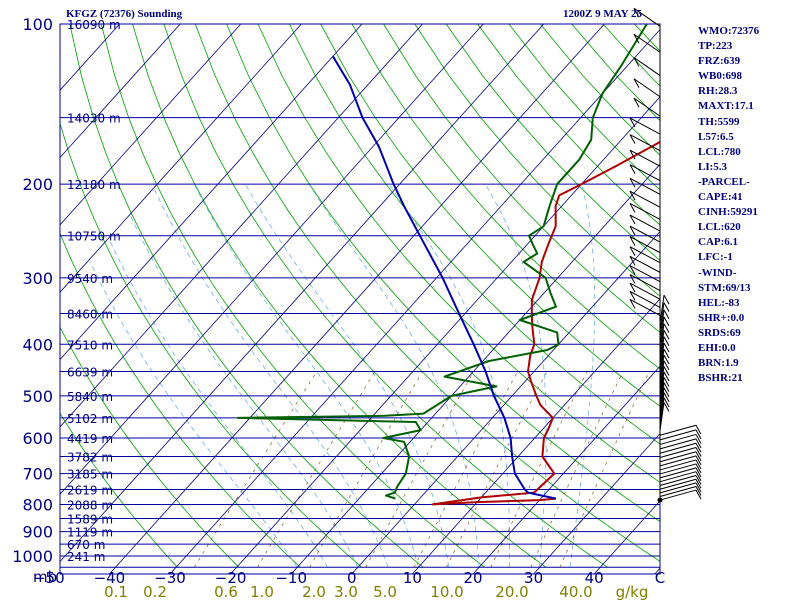 The width and height of the screenshot is (800, 600). Describe the element at coordinates (37, 438) in the screenshot. I see `pressure-tick-label: 600` at that location.